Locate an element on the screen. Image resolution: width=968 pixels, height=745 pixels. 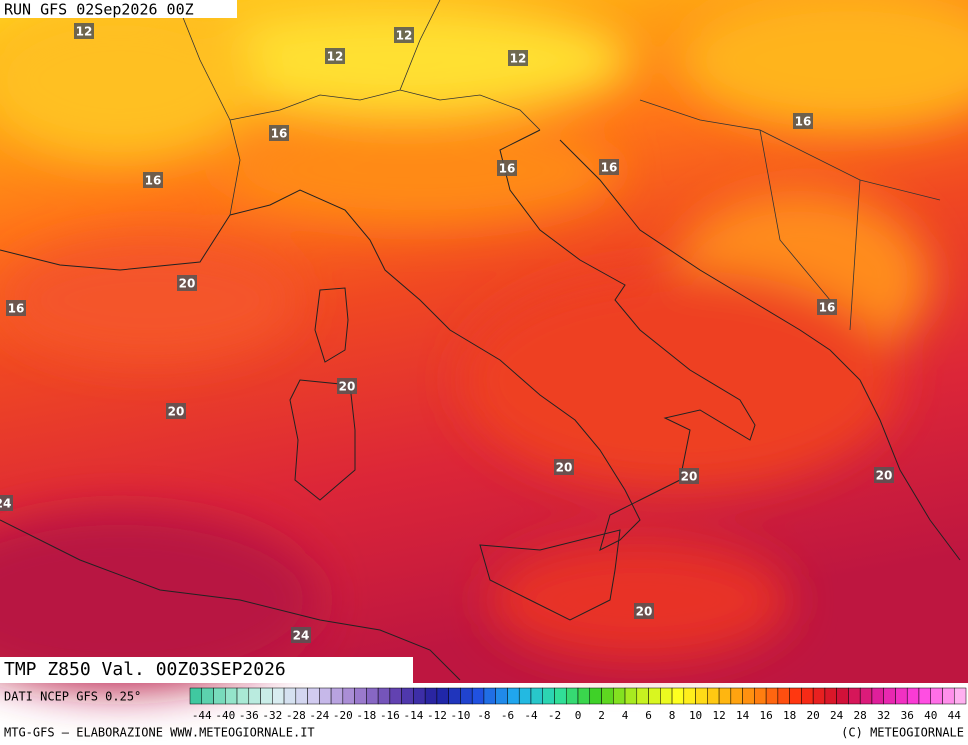
color-bar-label: -4 is located at coordinates (531, 715).